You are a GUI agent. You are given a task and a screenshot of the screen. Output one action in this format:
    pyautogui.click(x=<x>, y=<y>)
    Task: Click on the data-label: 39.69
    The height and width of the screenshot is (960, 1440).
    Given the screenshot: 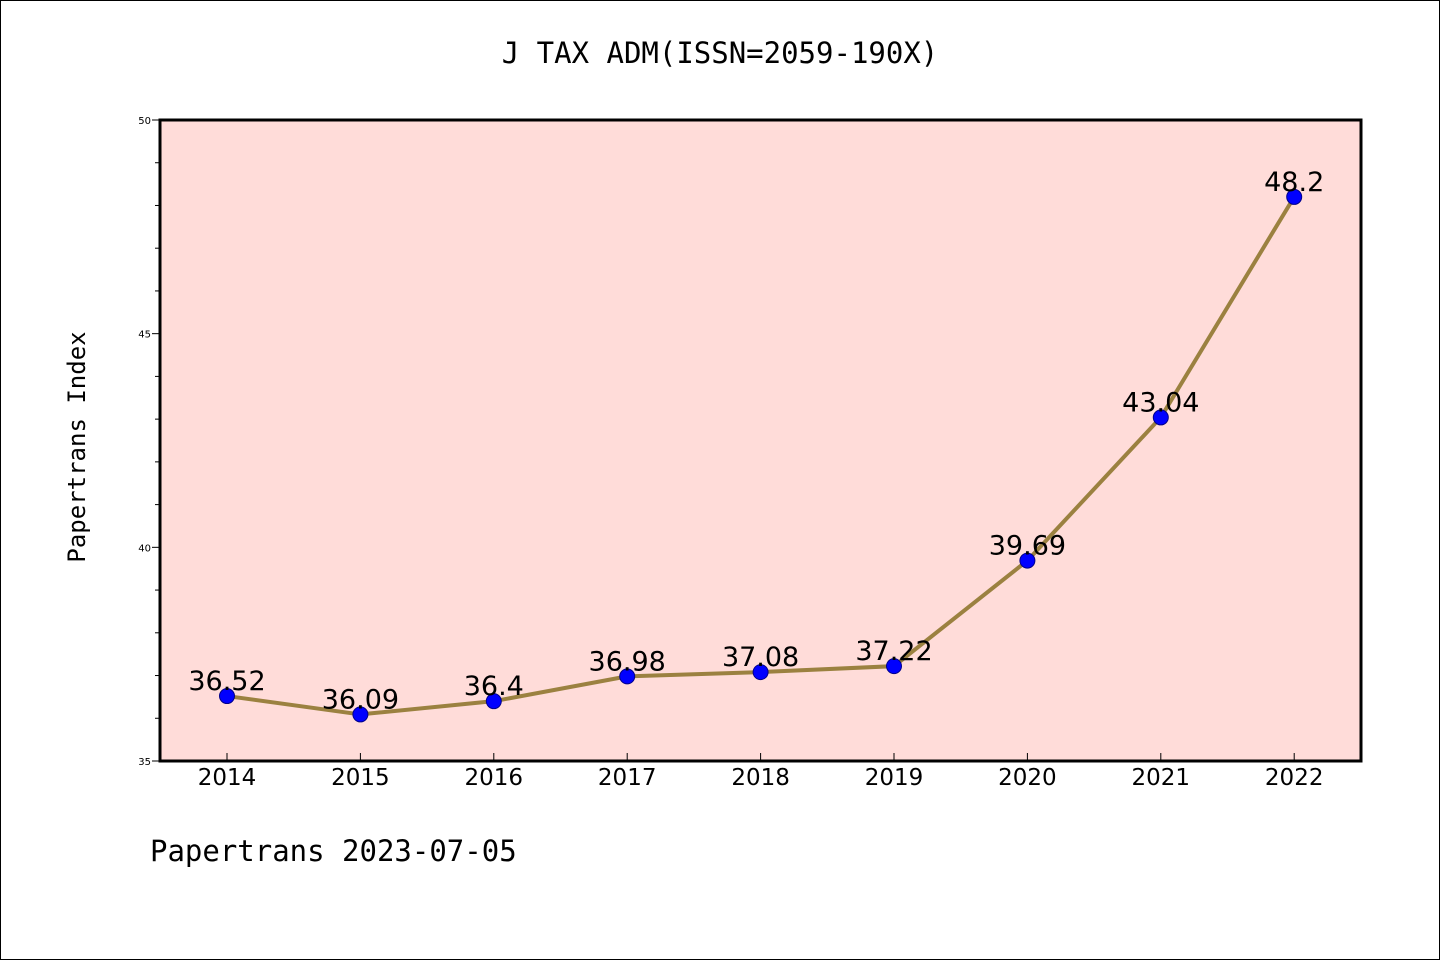 What is the action you would take?
    pyautogui.click(x=1027, y=546)
    